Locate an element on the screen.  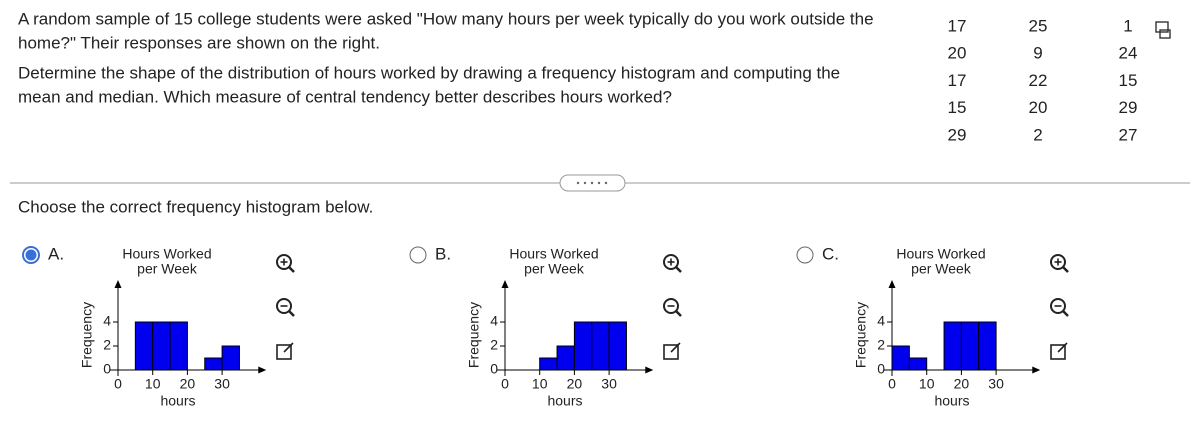
data-value: 27 is located at coordinates (1128, 134).